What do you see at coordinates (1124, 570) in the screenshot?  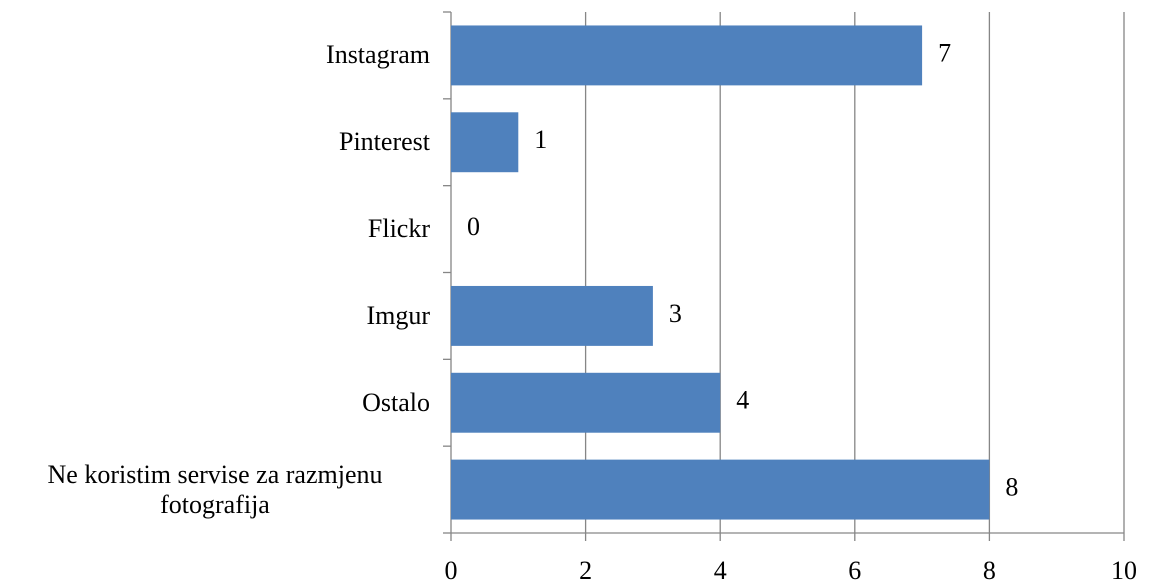 I see `x-tick-label: 10` at bounding box center [1124, 570].